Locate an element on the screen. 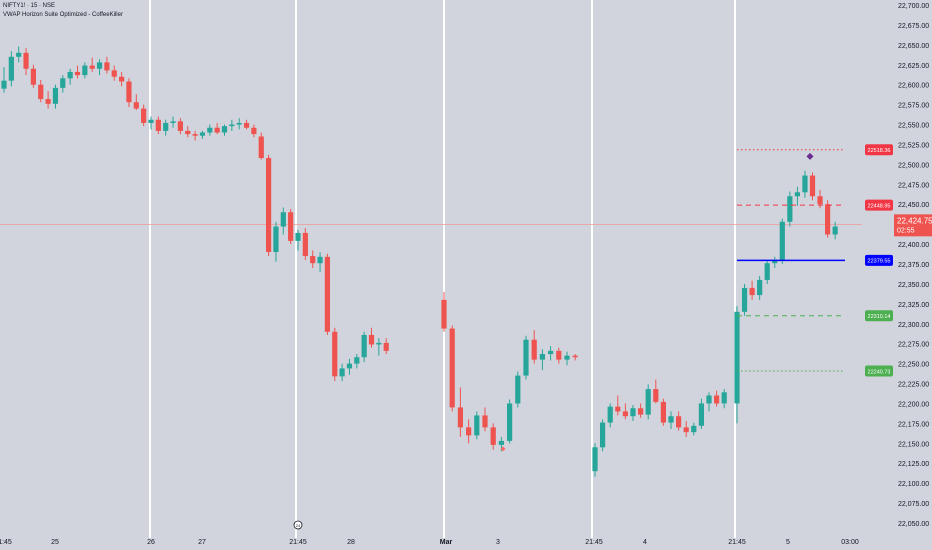 This screenshot has width=932, height=550. y-tick-label: 22,525.00 is located at coordinates (913, 145).